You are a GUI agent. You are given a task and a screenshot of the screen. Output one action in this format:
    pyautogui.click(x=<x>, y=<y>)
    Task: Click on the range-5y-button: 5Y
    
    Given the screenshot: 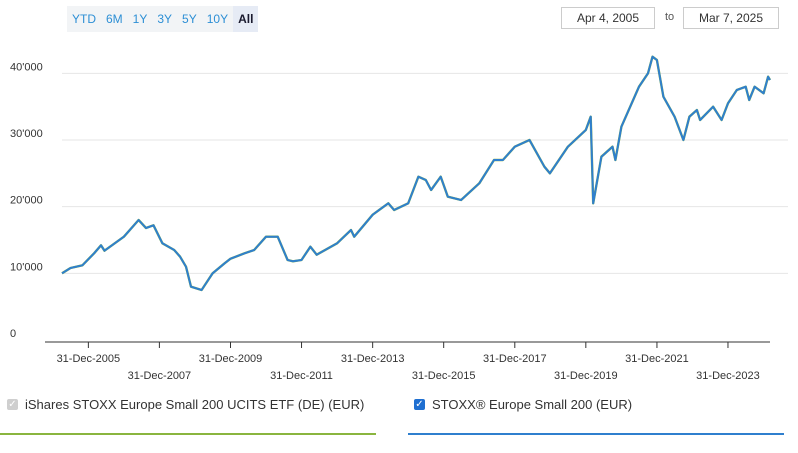 What is the action you would take?
    pyautogui.click(x=189, y=19)
    